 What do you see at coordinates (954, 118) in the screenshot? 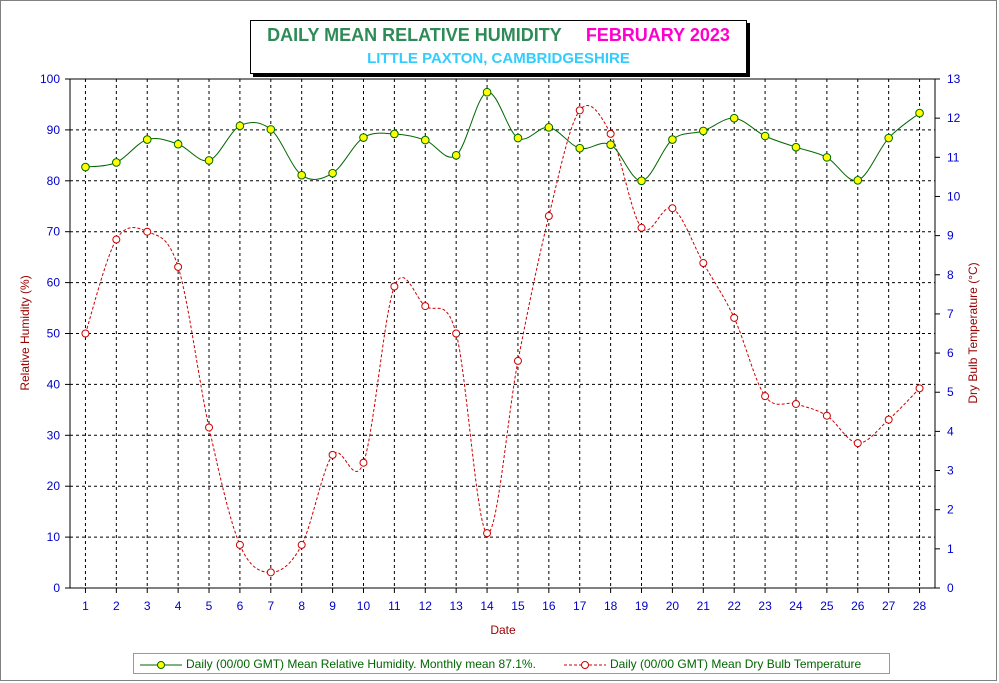
I see `y2-tick-label: 12` at bounding box center [954, 118].